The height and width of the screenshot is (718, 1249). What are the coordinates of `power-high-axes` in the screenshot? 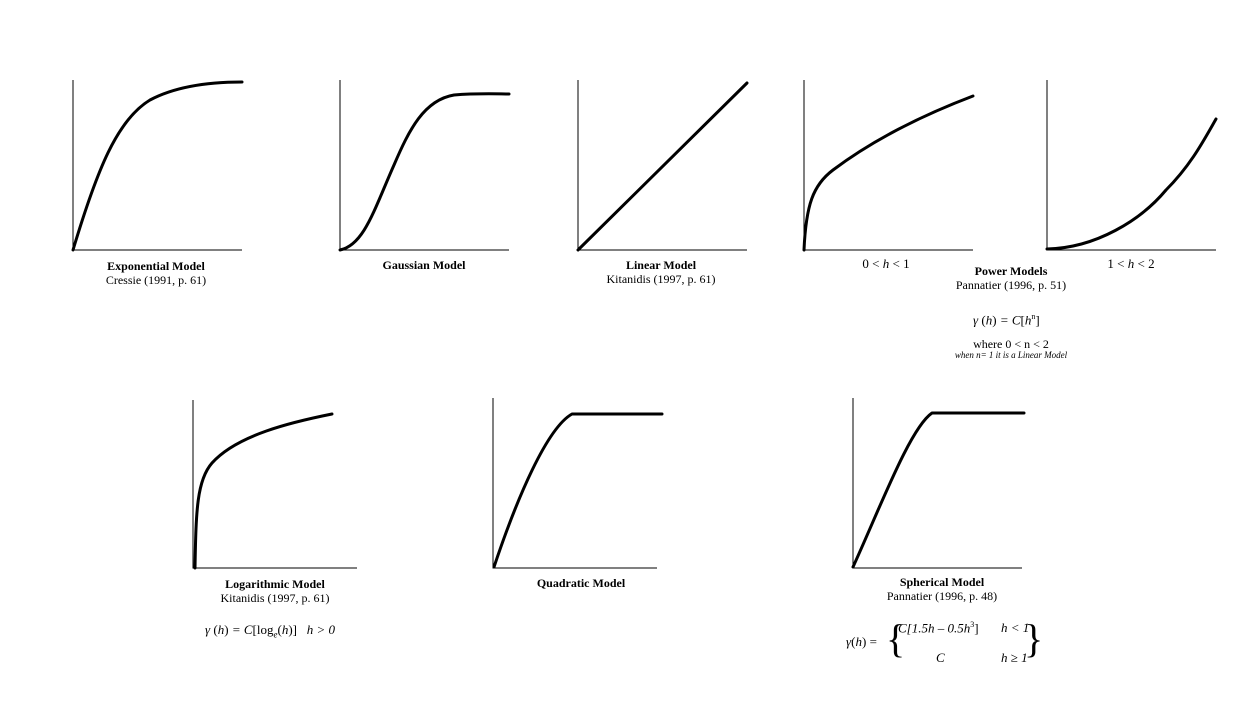 It's located at (1131, 165).